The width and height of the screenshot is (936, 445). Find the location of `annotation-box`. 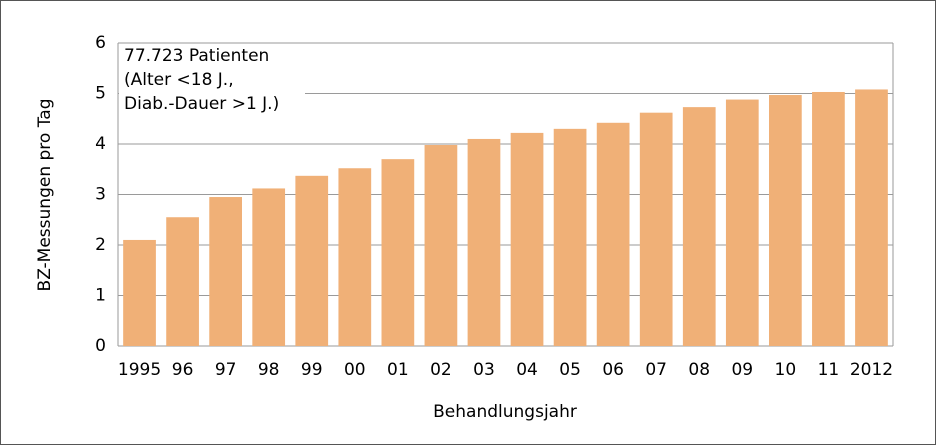

annotation-box is located at coordinates (212, 82).